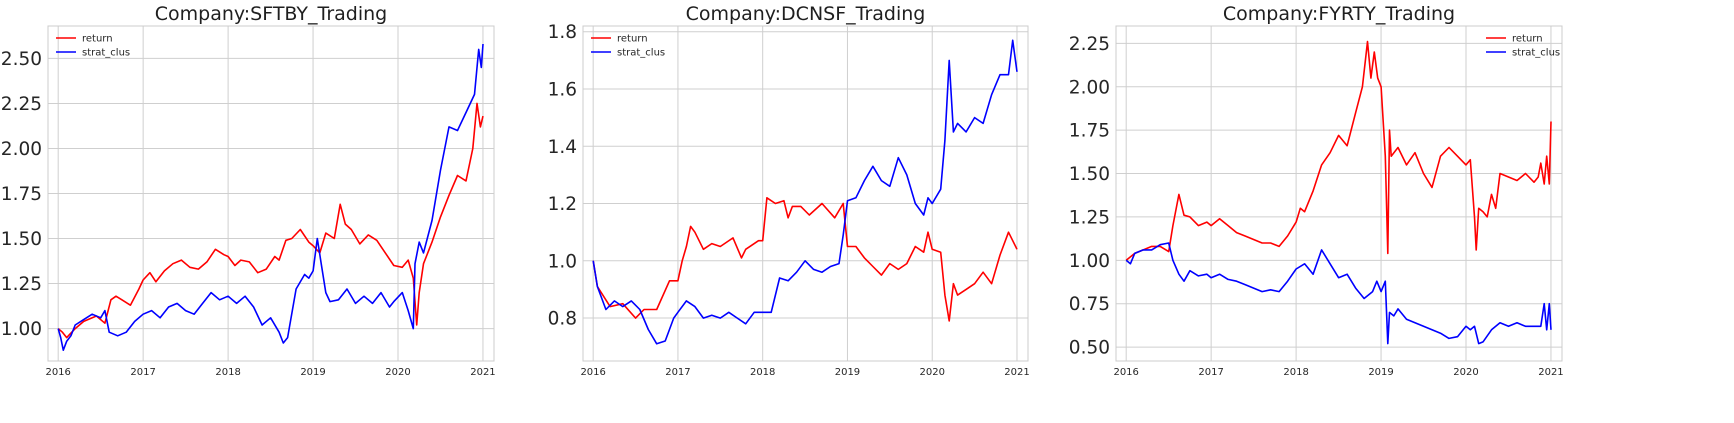 The image size is (1734, 423). I want to click on chart-title: Company:DCNSF_Trading, so click(806, 14).